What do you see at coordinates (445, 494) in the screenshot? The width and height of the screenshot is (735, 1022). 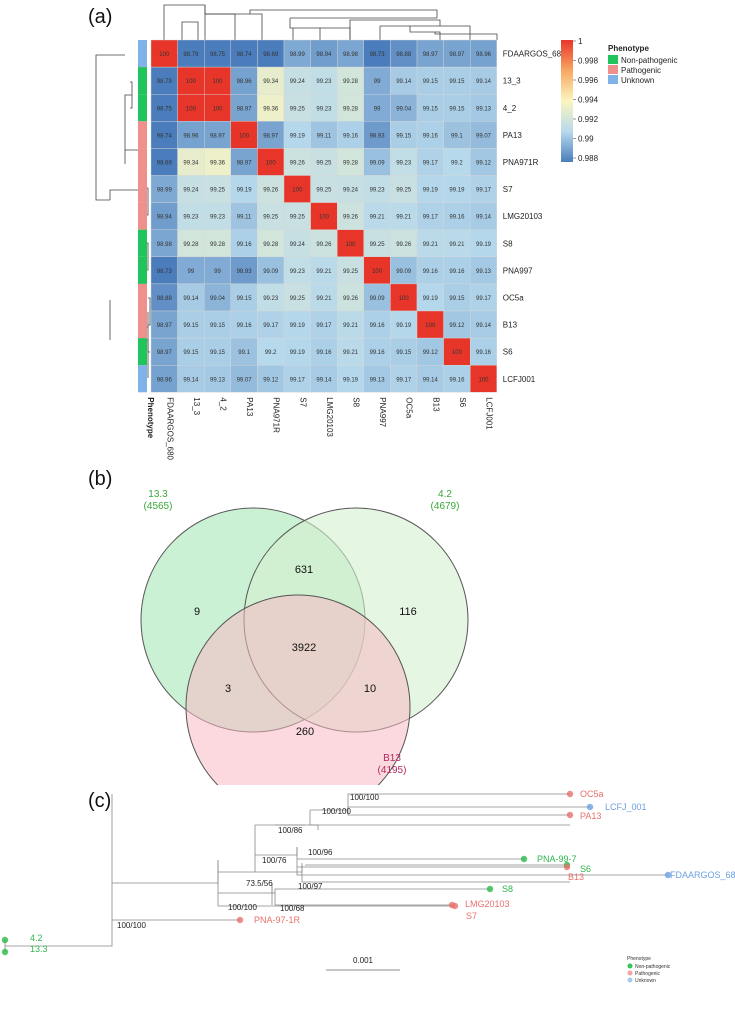 I see `venn-set-b-name: 4.2` at bounding box center [445, 494].